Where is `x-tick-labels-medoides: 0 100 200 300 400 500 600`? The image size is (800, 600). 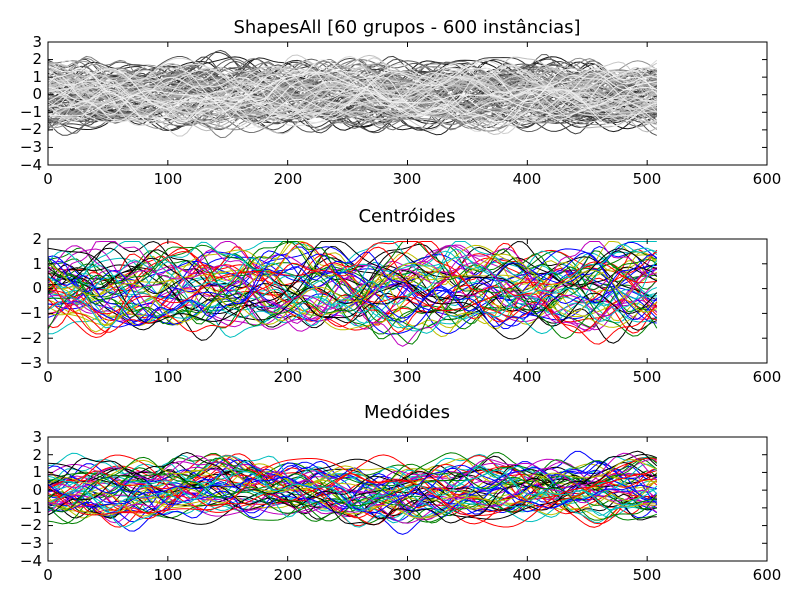
x-tick-labels-medoides: 0 100 200 300 400 500 600 is located at coordinates (412, 575).